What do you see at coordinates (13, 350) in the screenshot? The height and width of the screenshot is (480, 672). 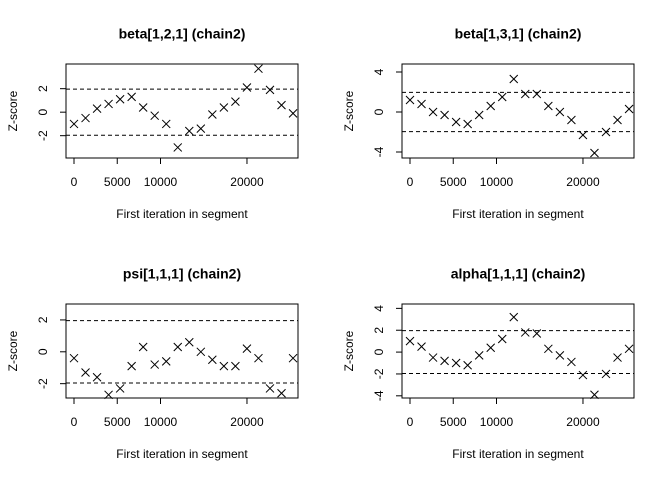 I see `y-axis-label: Z-score` at bounding box center [13, 350].